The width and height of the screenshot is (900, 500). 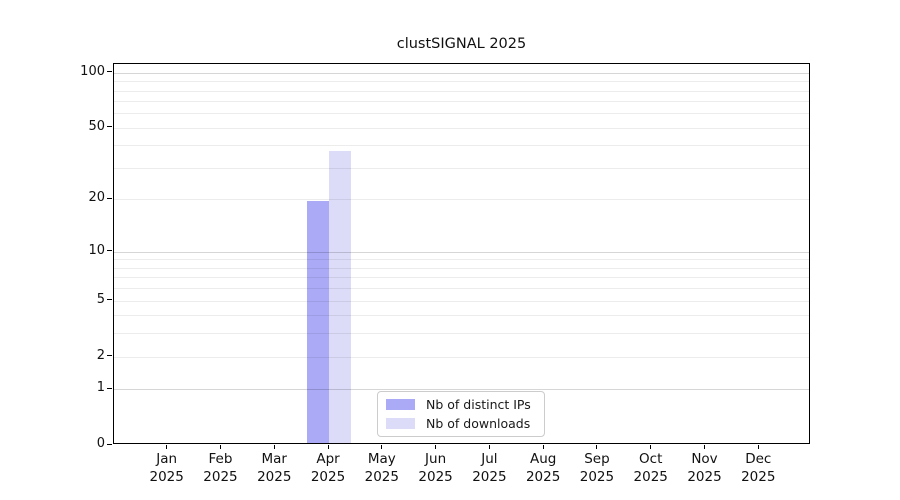 What do you see at coordinates (400, 423) in the screenshot?
I see `legend-swatch-downloads` at bounding box center [400, 423].